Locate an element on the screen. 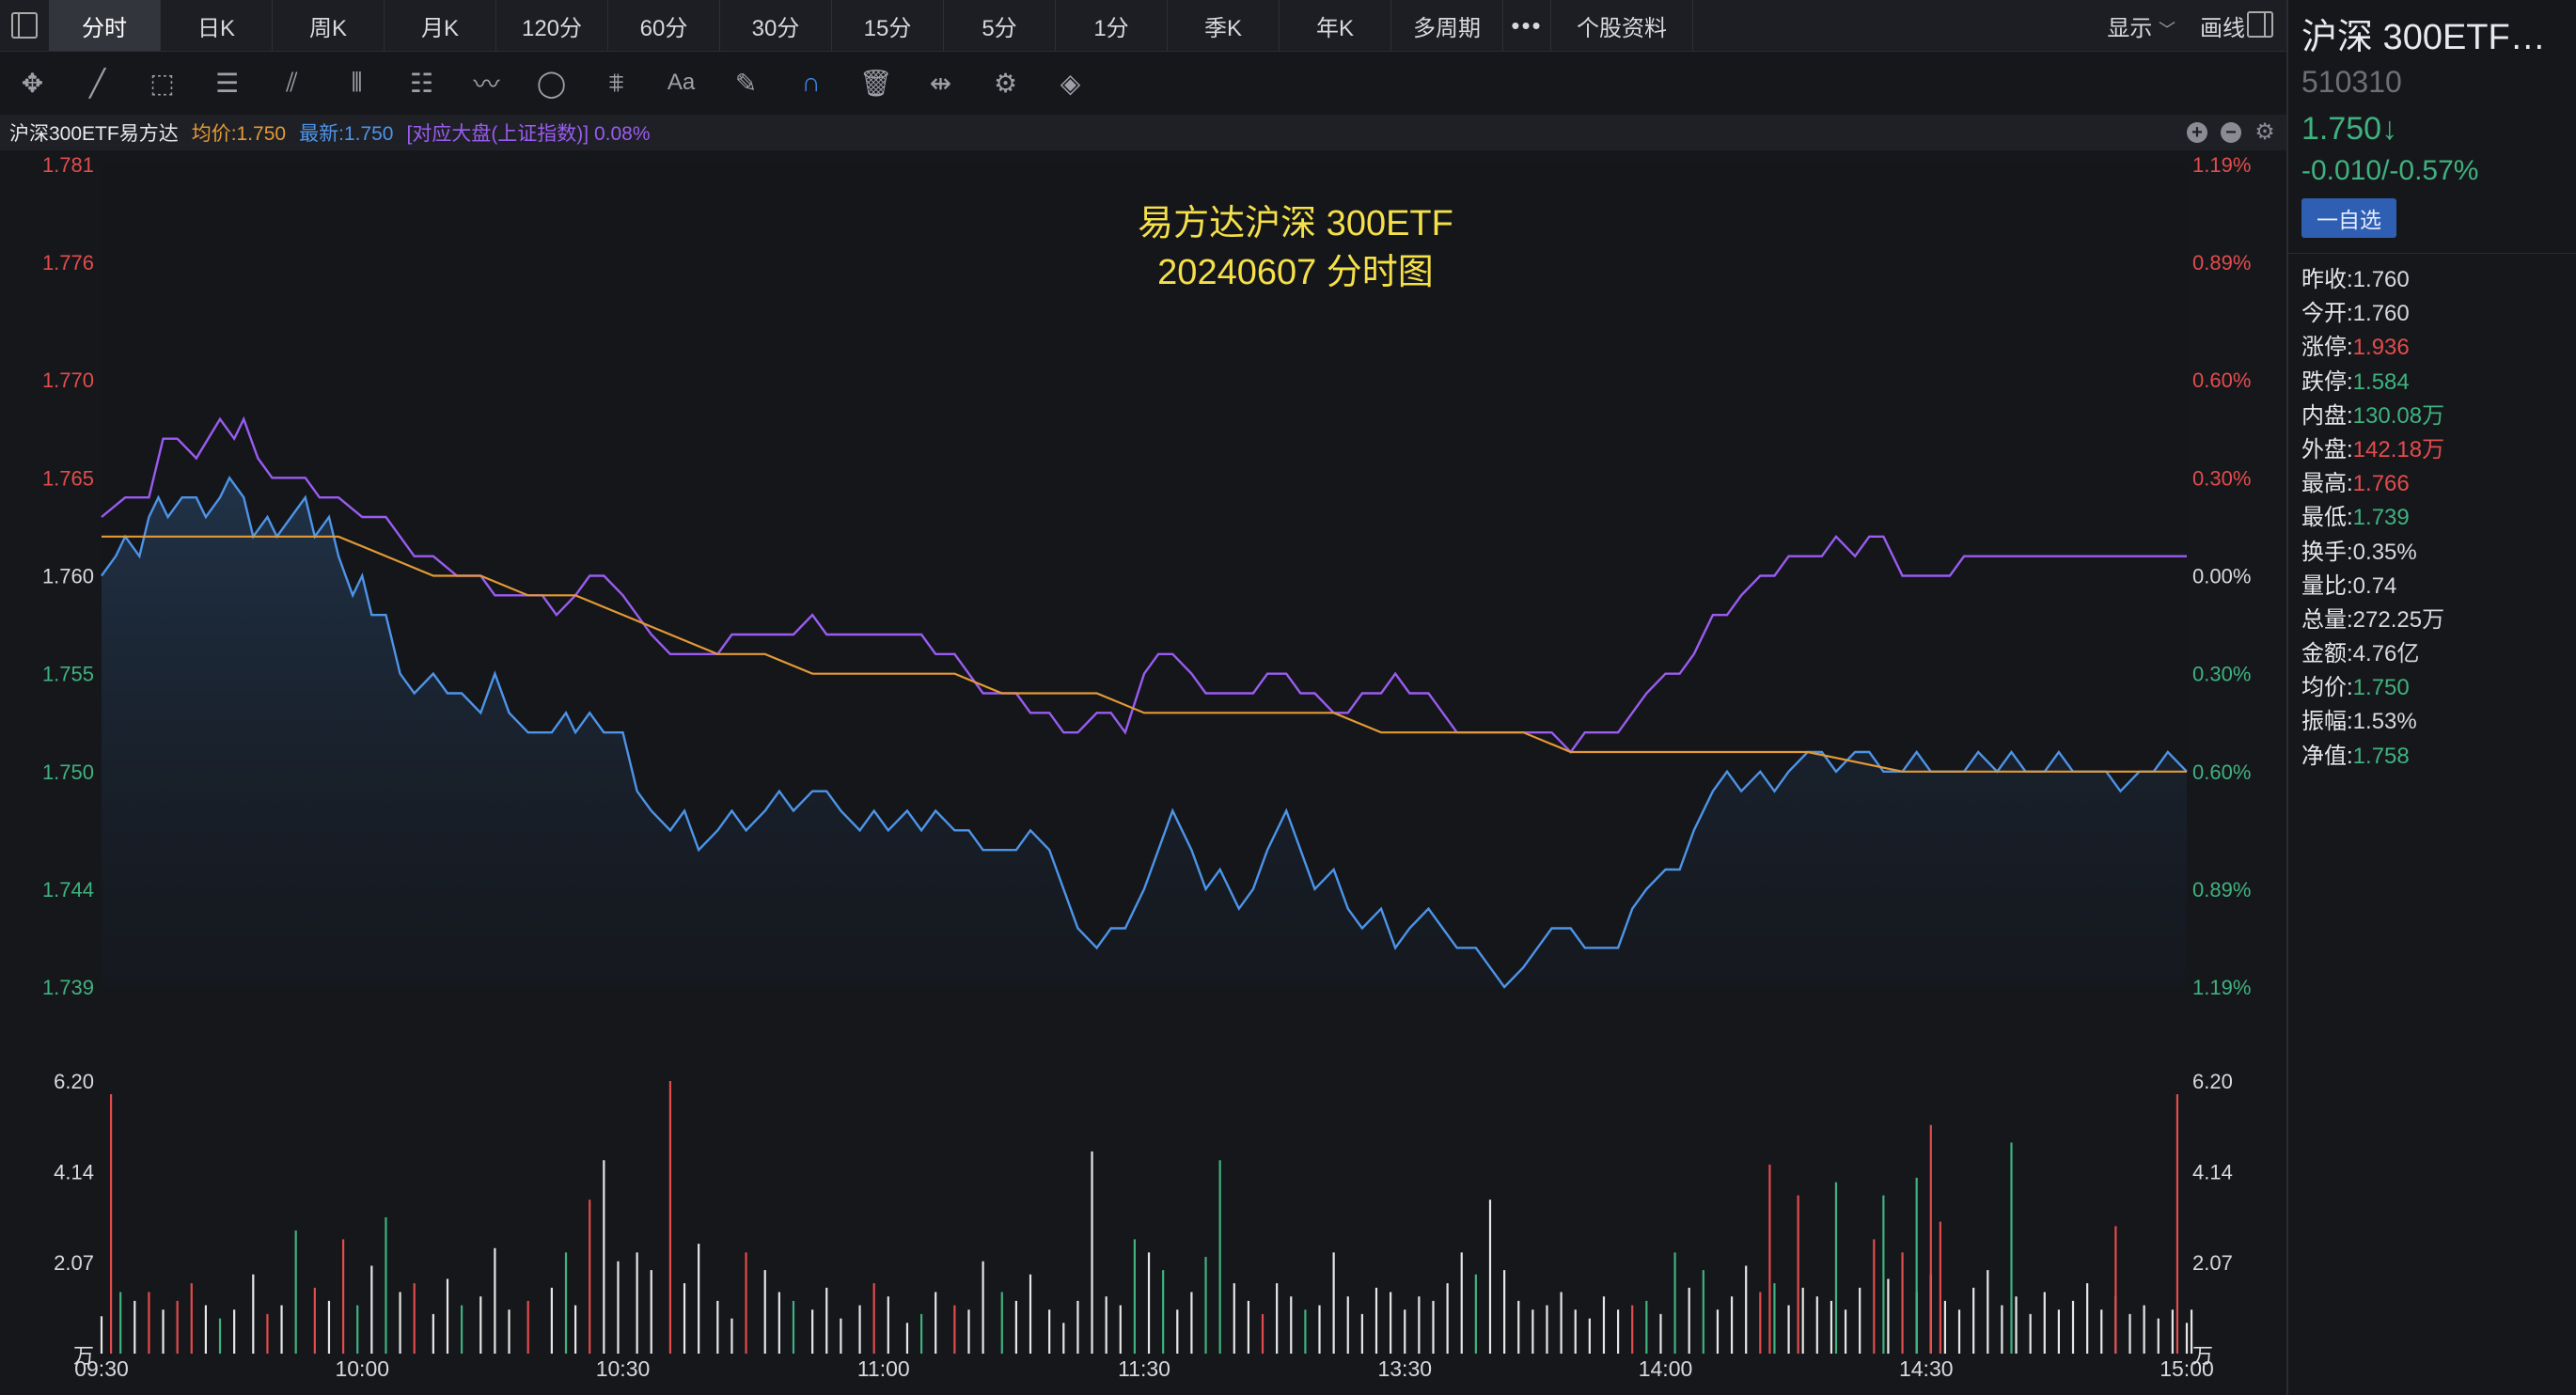 The height and width of the screenshot is (1395, 2576). circle-icon: ◯ is located at coordinates (551, 83).